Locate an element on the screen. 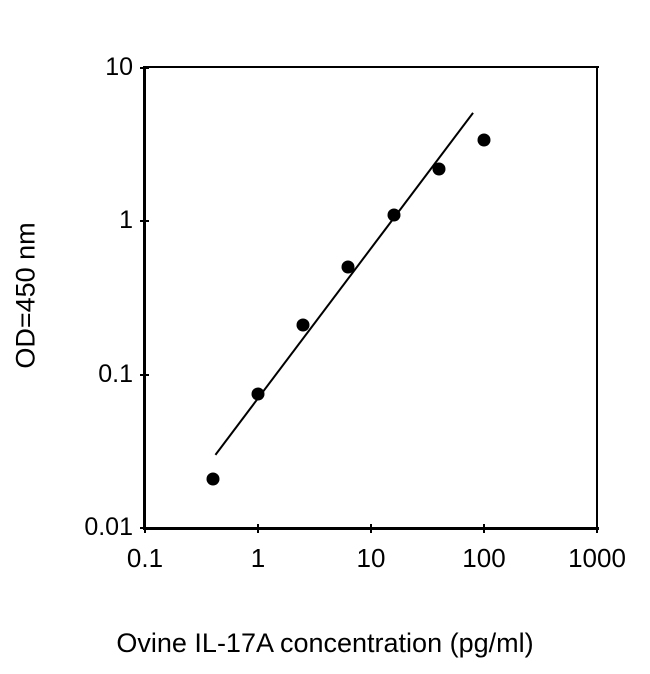  plot-frame-right is located at coordinates (597, 298).